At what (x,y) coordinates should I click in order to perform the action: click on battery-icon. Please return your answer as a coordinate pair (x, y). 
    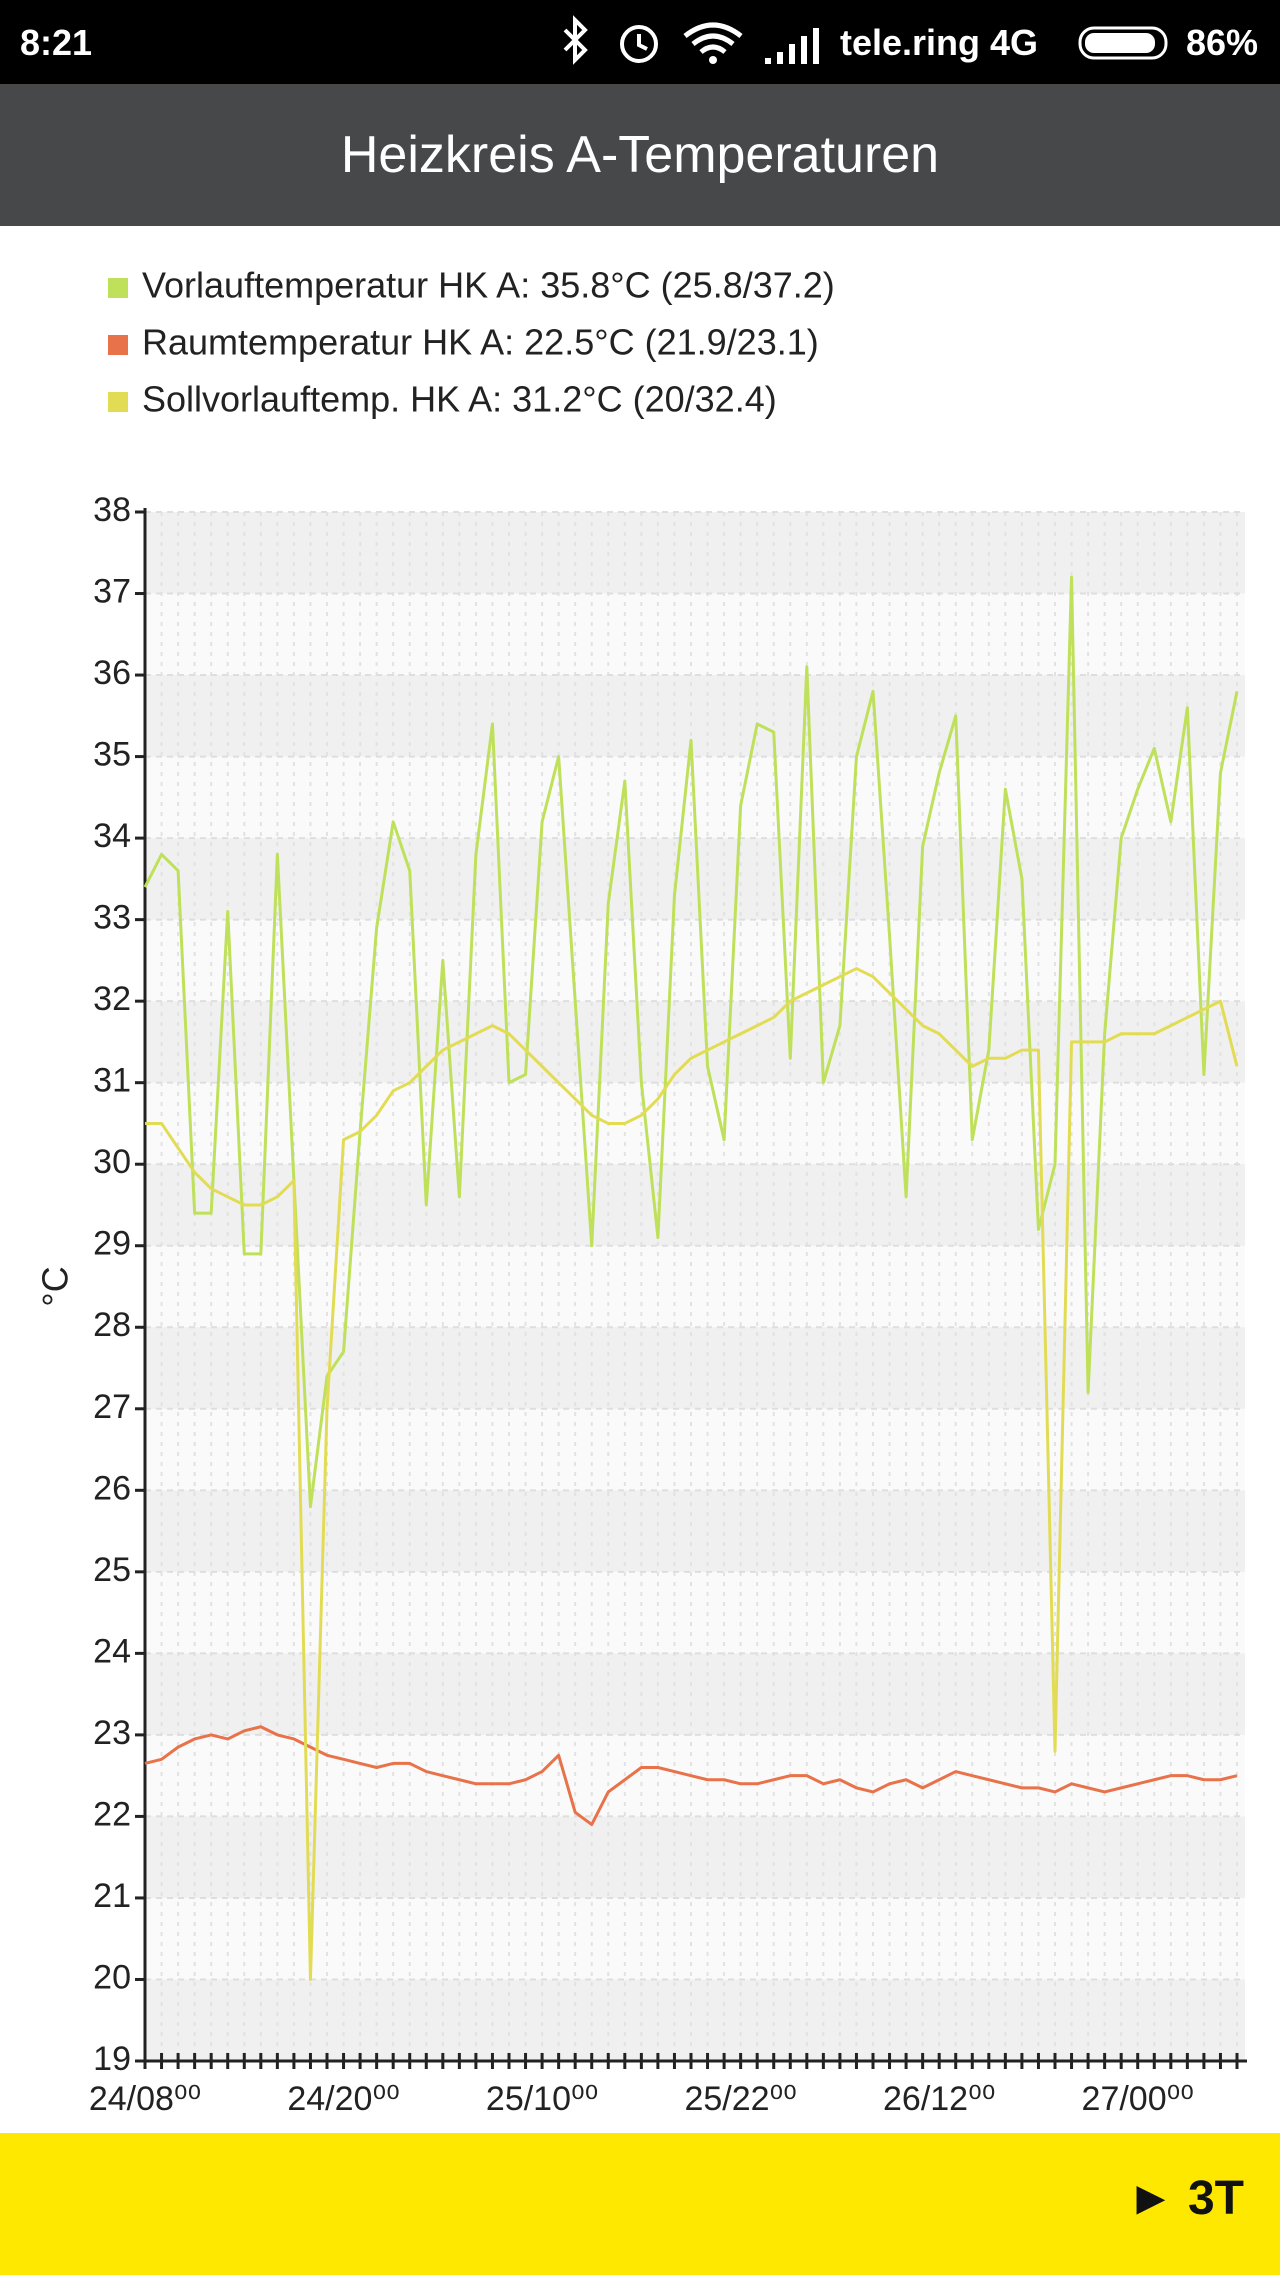
    Looking at the image, I should click on (1123, 43).